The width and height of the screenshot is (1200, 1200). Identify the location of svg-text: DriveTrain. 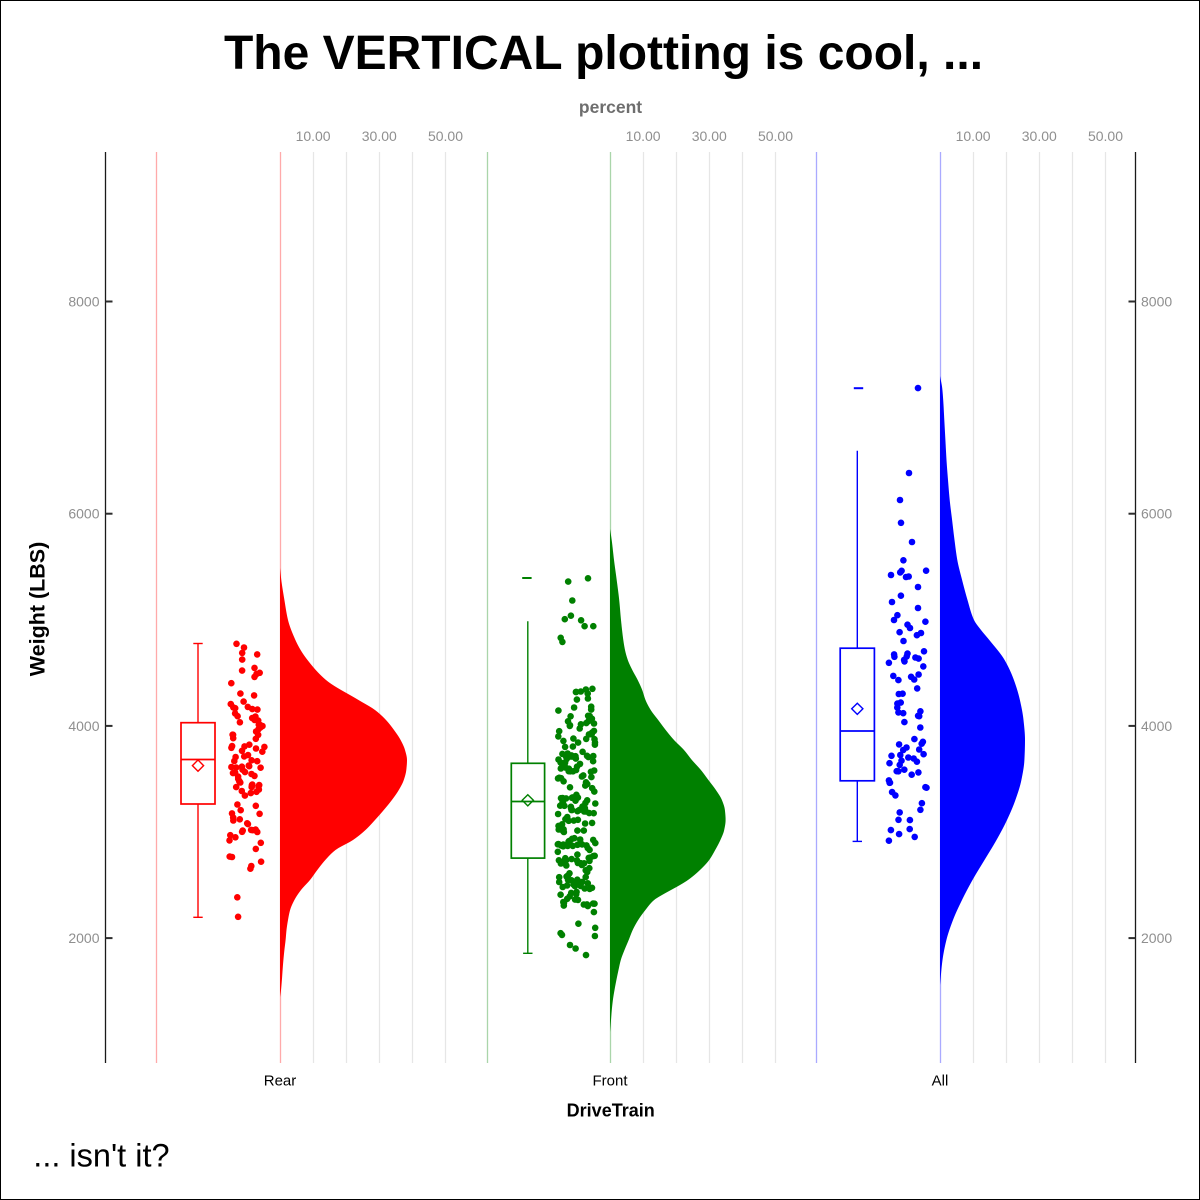
(611, 1110).